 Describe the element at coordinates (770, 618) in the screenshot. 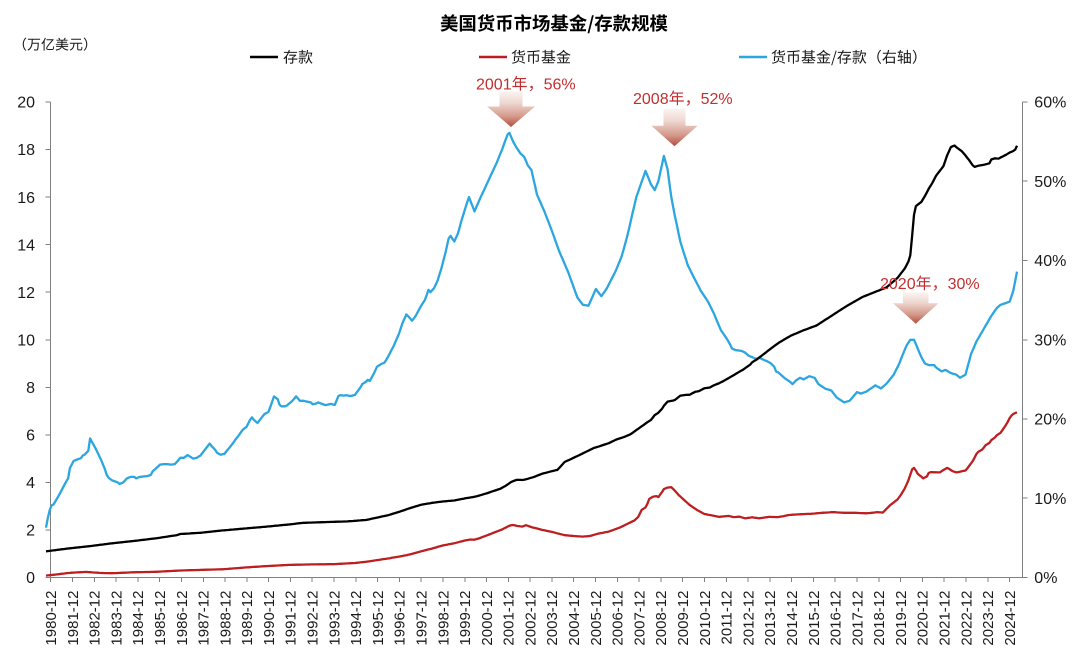

I see `svg-text: 2013-12` at that location.